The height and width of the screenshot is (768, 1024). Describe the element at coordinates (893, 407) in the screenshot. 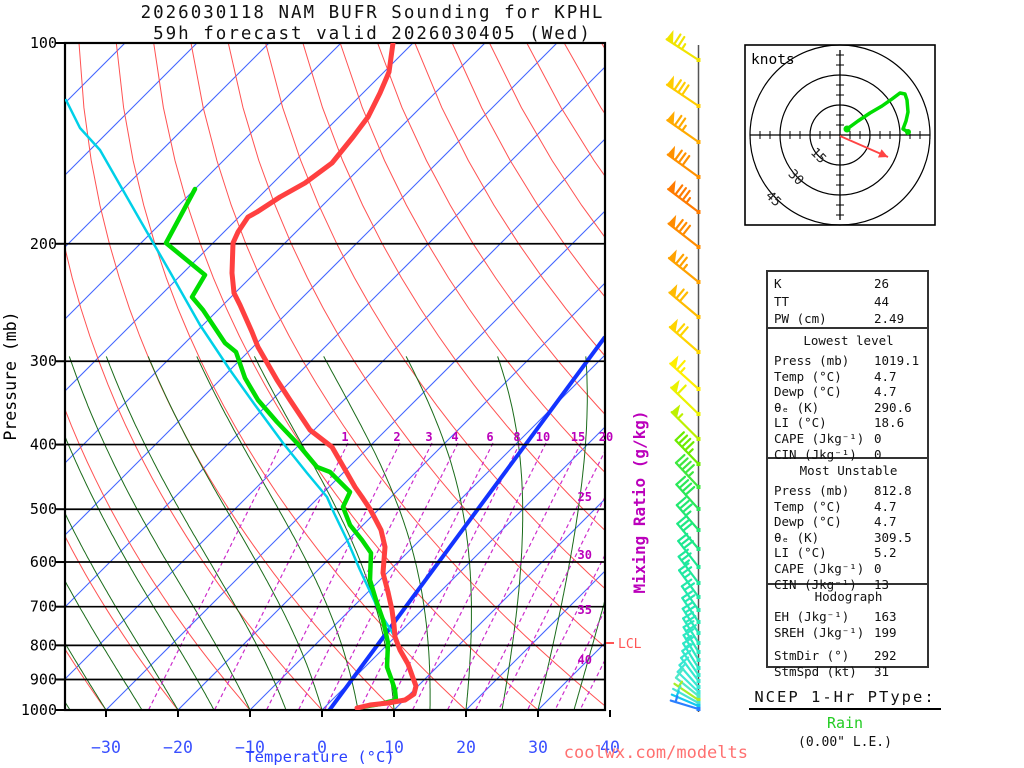

I see `index-value: 290.6` at that location.